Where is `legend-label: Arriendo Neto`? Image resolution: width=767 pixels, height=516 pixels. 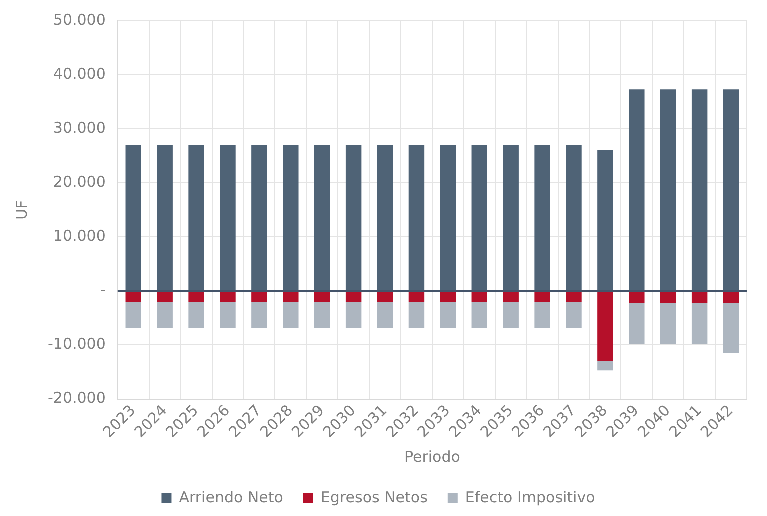 legend-label: Arriendo Neto is located at coordinates (231, 497).